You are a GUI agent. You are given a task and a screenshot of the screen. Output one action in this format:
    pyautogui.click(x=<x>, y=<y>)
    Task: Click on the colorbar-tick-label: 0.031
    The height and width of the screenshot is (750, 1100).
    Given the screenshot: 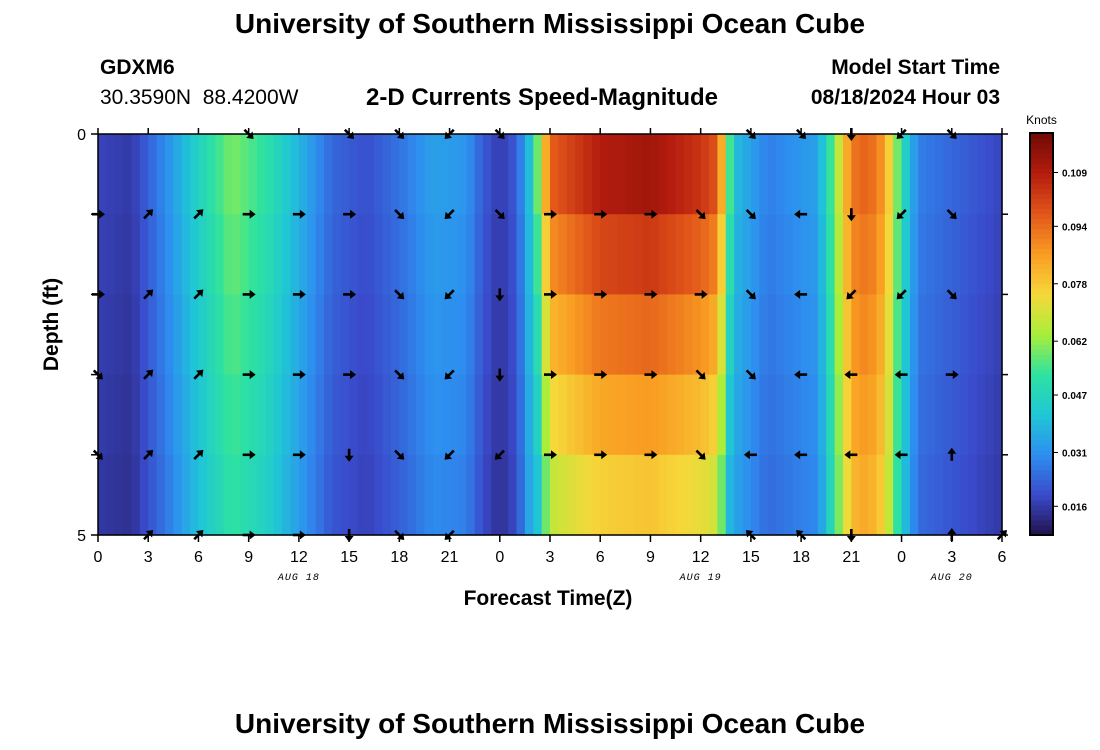 What is the action you would take?
    pyautogui.click(x=1074, y=453)
    